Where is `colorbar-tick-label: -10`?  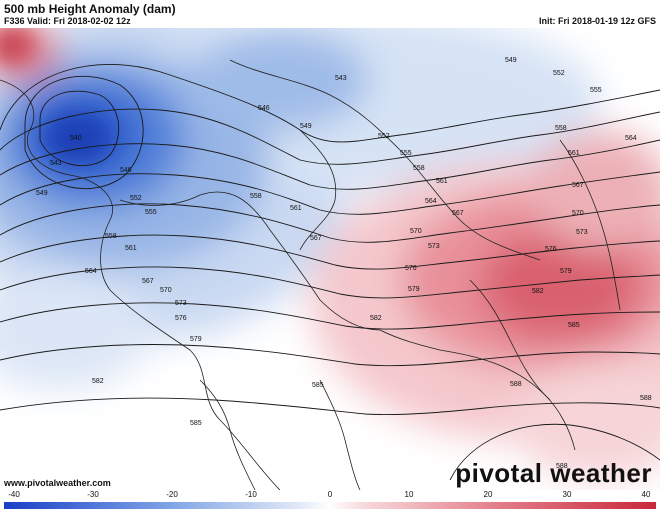
colorbar-tick-label: -10 is located at coordinates (251, 494).